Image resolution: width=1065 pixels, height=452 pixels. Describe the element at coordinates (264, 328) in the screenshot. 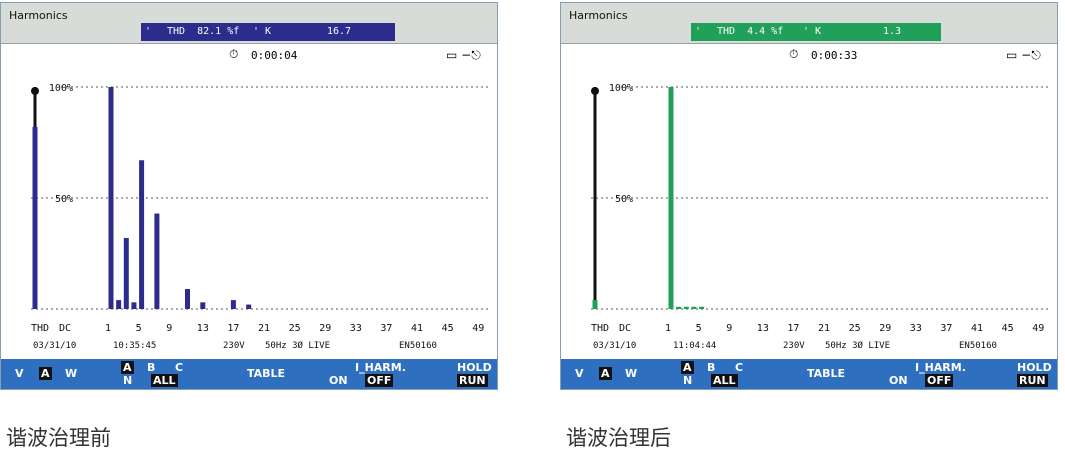

I see `x-tick-label: 21` at that location.